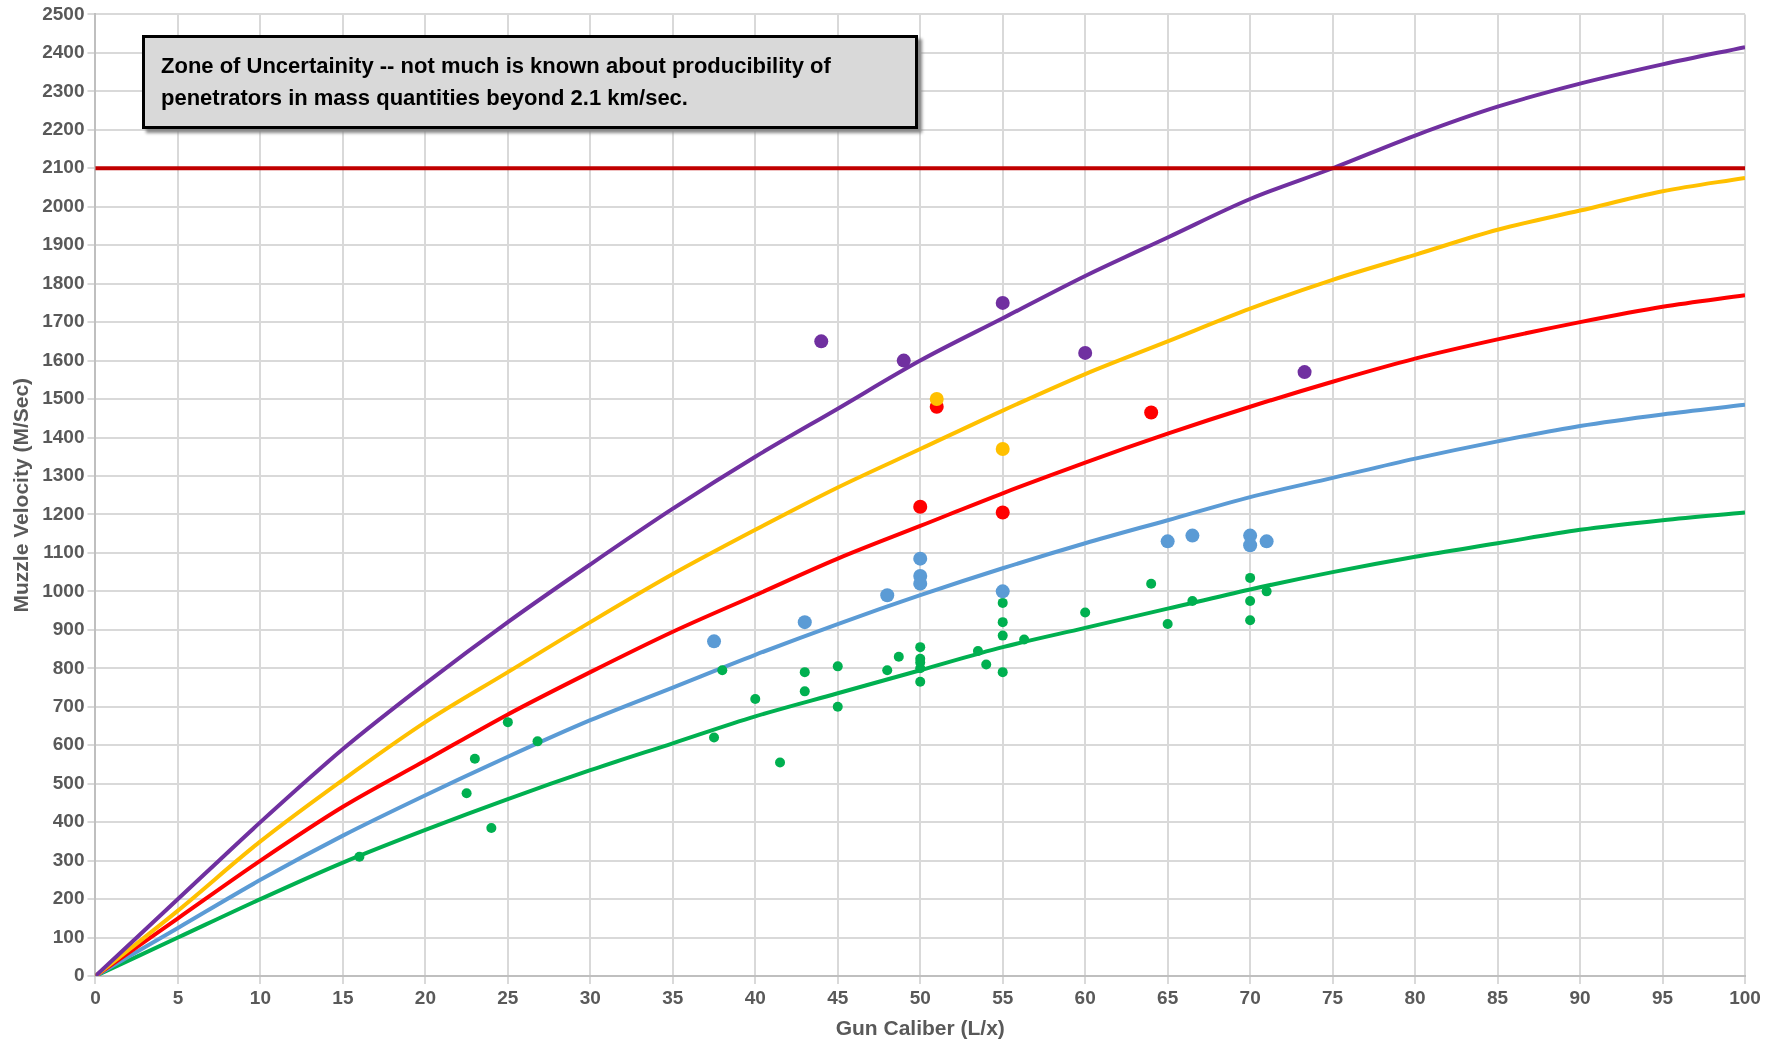  Describe the element at coordinates (79, 975) in the screenshot. I see `y-tick-label: 0` at that location.